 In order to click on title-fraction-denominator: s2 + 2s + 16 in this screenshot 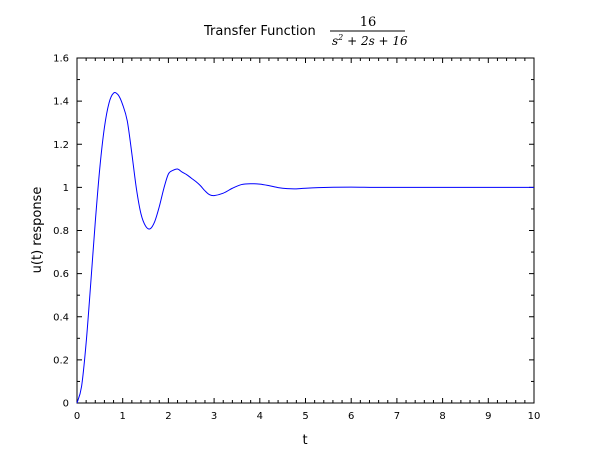, I will do `click(370, 40)`.